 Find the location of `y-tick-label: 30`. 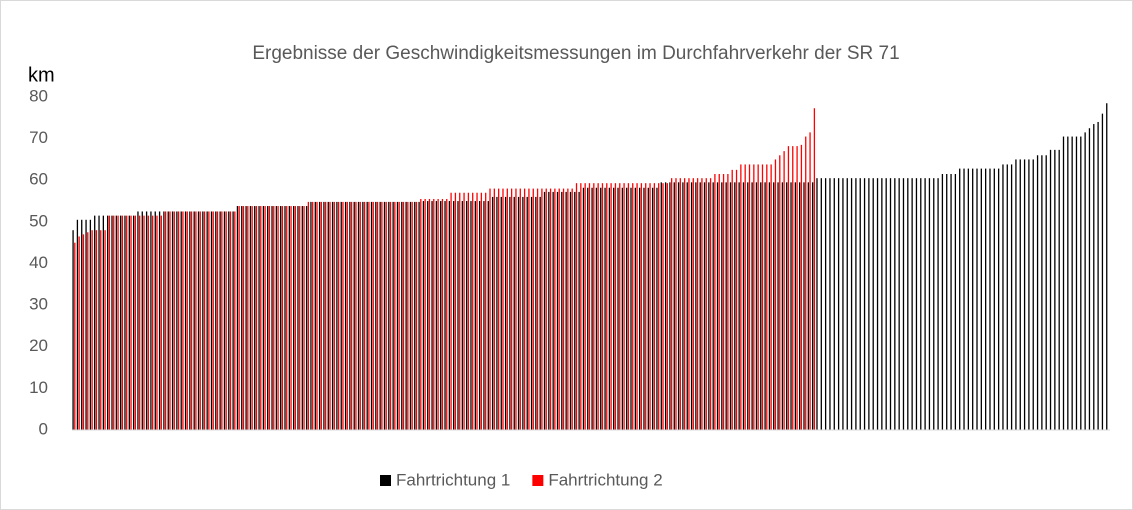

y-tick-label: 30 is located at coordinates (38, 304).